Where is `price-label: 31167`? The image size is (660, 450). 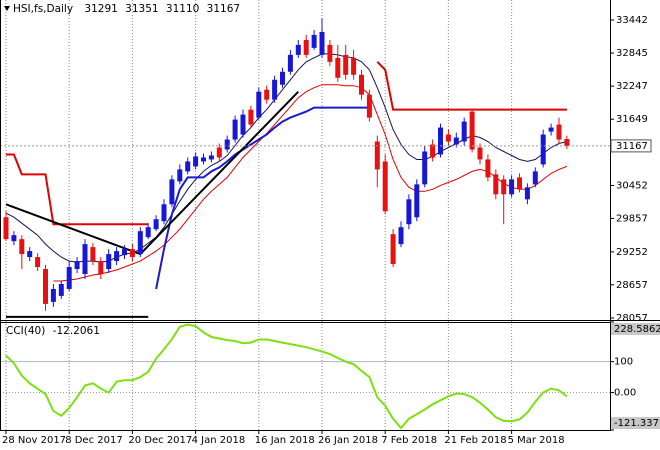 price-label: 31167 is located at coordinates (632, 146).